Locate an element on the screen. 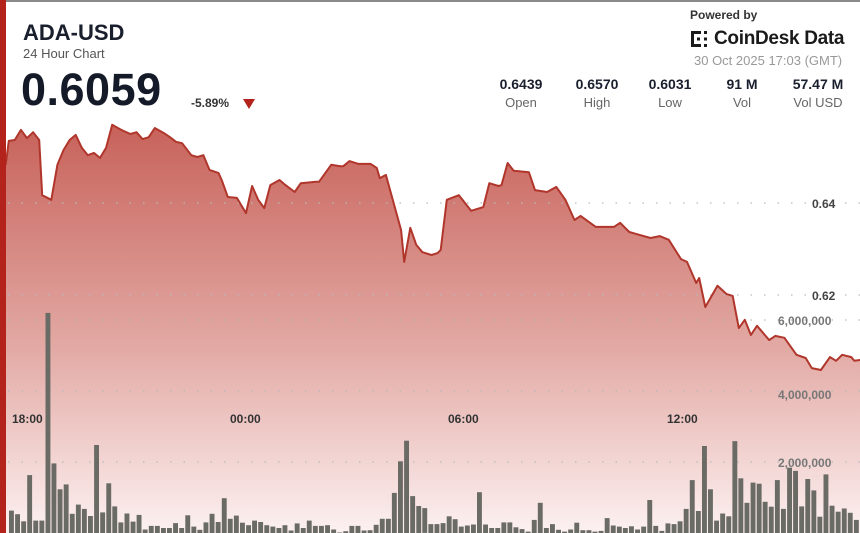 This screenshot has width=860, height=533. stat-value: 0.6439 is located at coordinates (521, 84).